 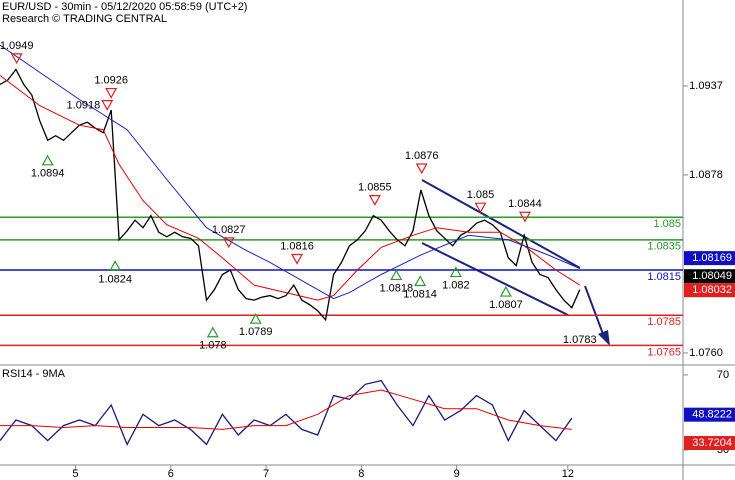 I want to click on chart-subtitle: Research © TRADING CENTRAL, so click(x=84, y=19).